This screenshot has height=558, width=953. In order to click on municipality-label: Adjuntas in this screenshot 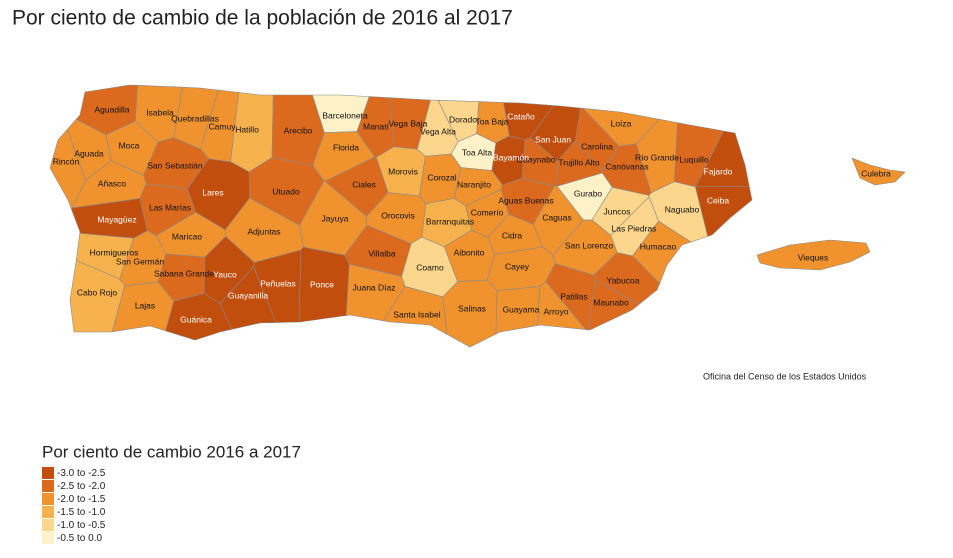, I will do `click(263, 231)`.